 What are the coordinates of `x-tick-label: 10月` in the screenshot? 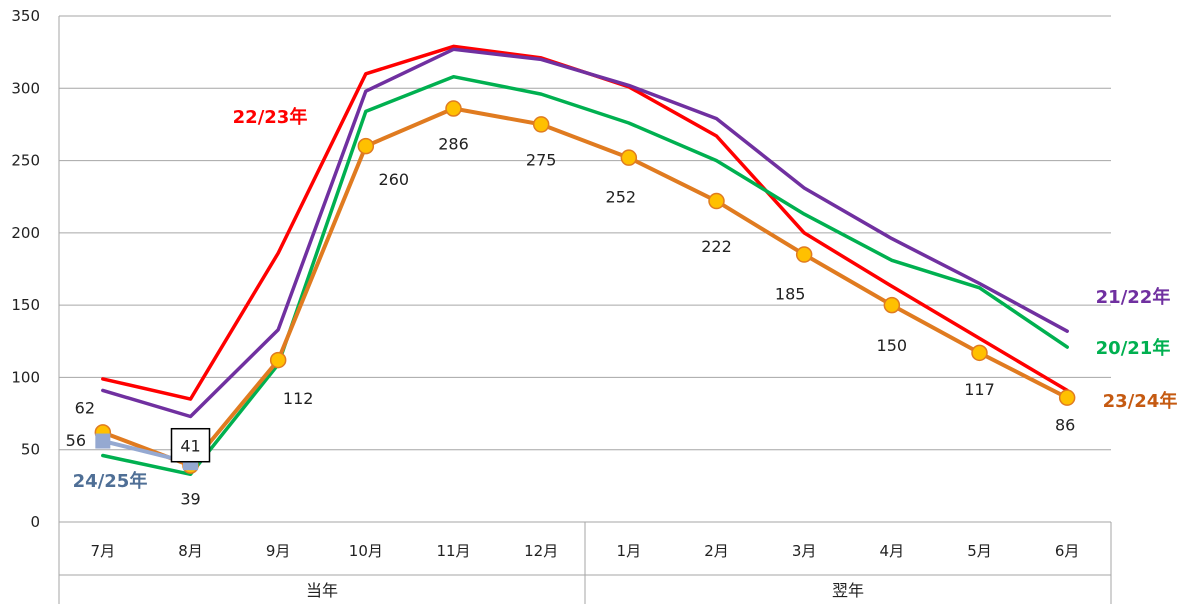 It's located at (366, 551).